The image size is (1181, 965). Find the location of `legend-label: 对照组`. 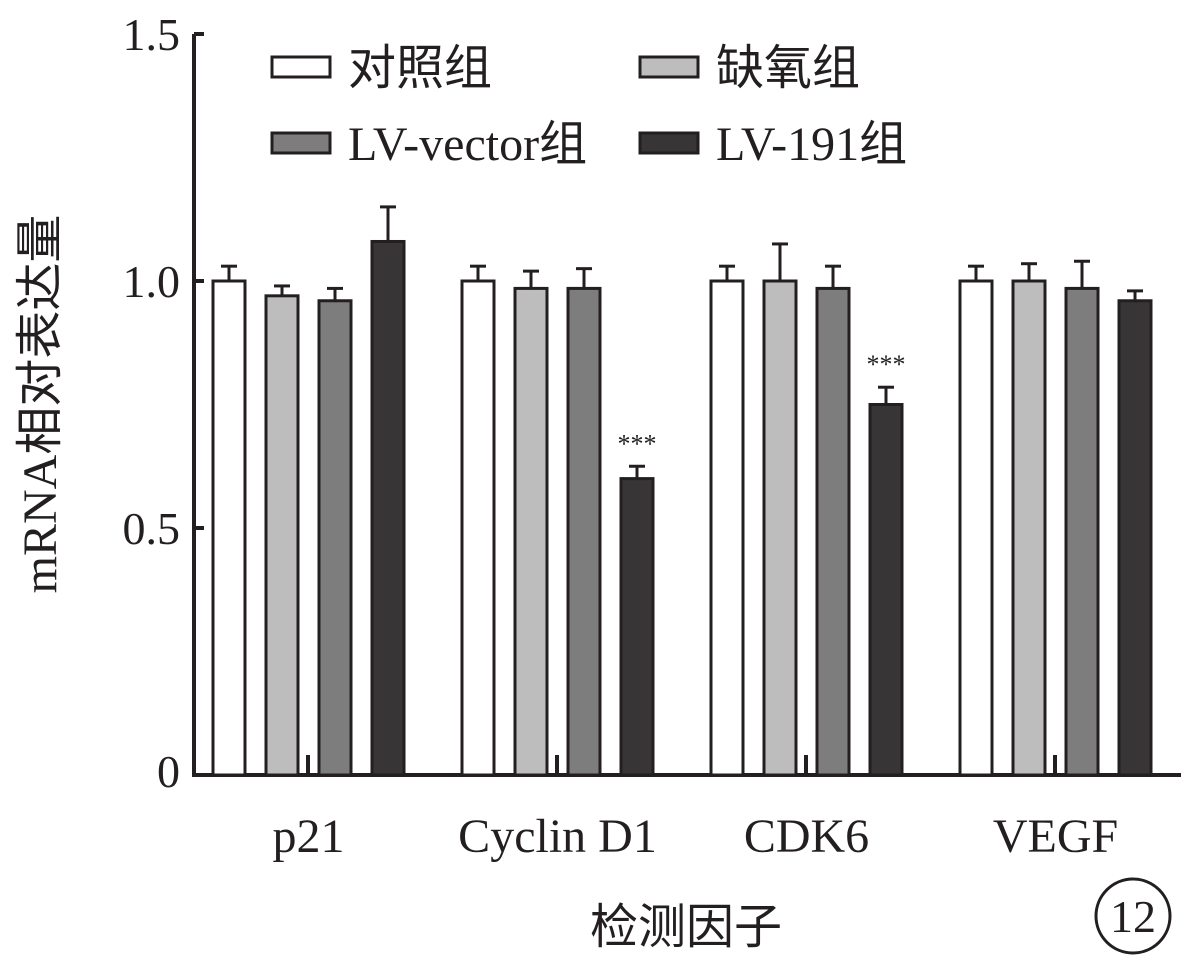

legend-label: 对照组 is located at coordinates (420, 68).